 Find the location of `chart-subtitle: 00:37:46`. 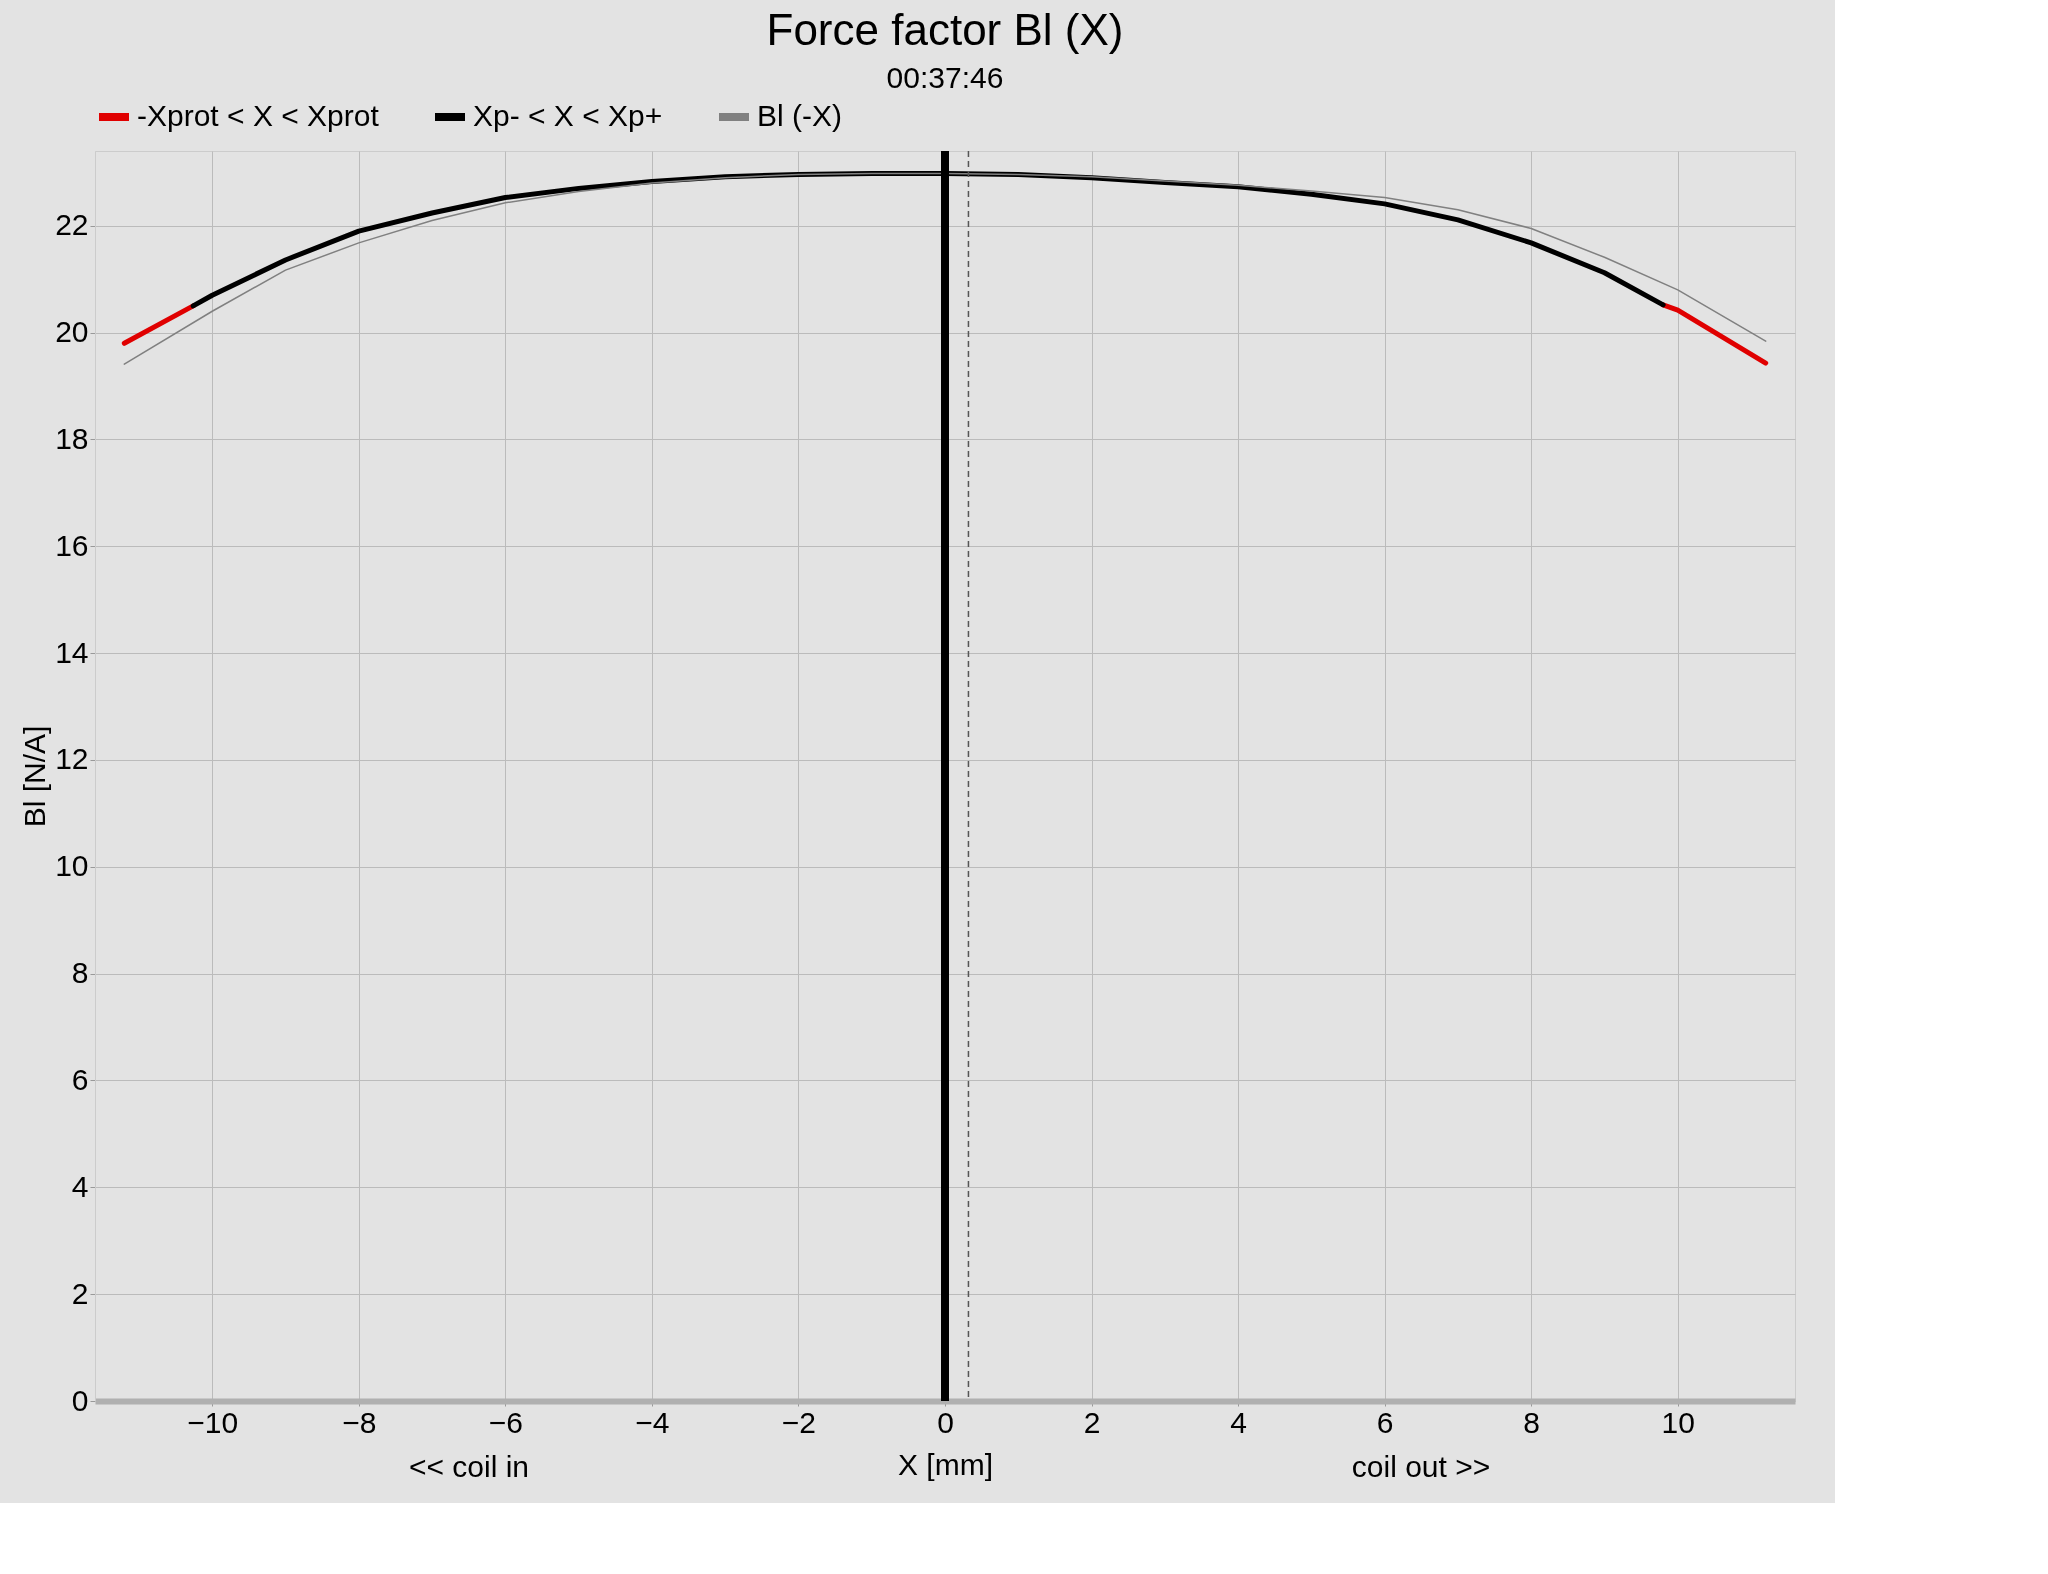

chart-subtitle: 00:37:46 is located at coordinates (945, 77).